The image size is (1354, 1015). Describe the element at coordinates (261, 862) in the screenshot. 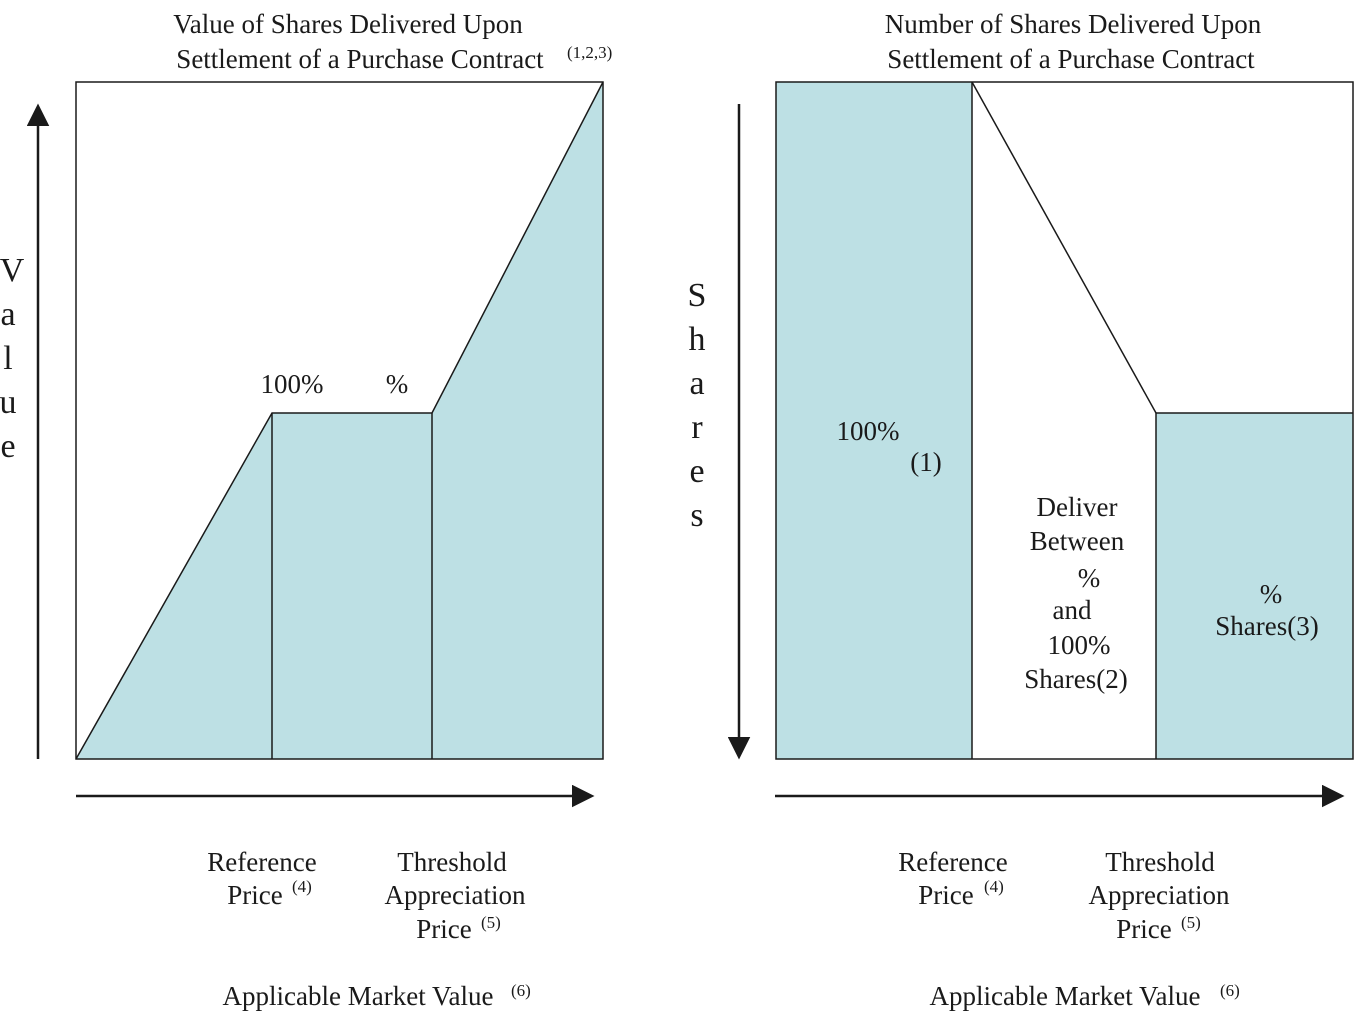

I see `left-reference-label-line1: Reference` at that location.